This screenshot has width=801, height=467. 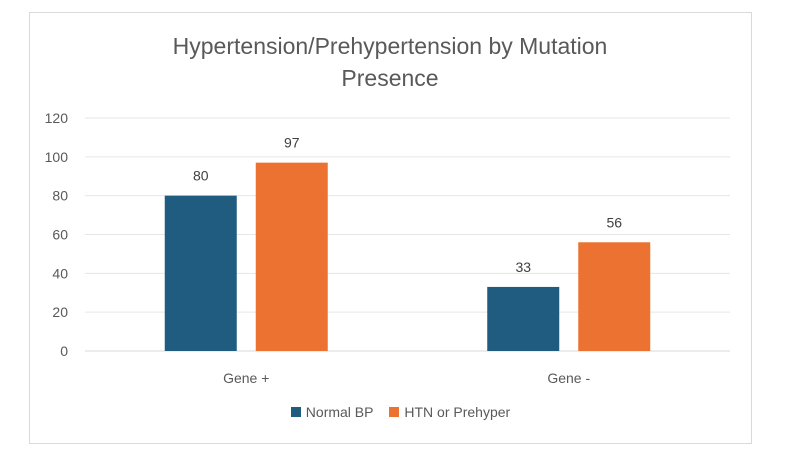 I want to click on legend-label-htn-or-prehyper: HTN or Prehyper, so click(x=457, y=412).